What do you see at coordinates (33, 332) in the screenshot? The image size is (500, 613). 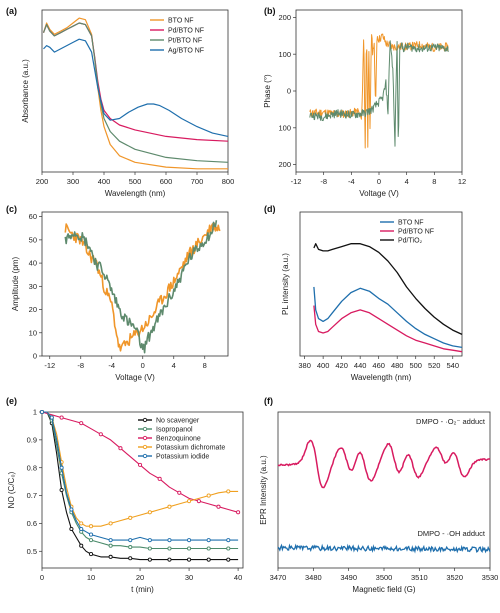 I see `y-tick-label: 10` at bounding box center [33, 332].